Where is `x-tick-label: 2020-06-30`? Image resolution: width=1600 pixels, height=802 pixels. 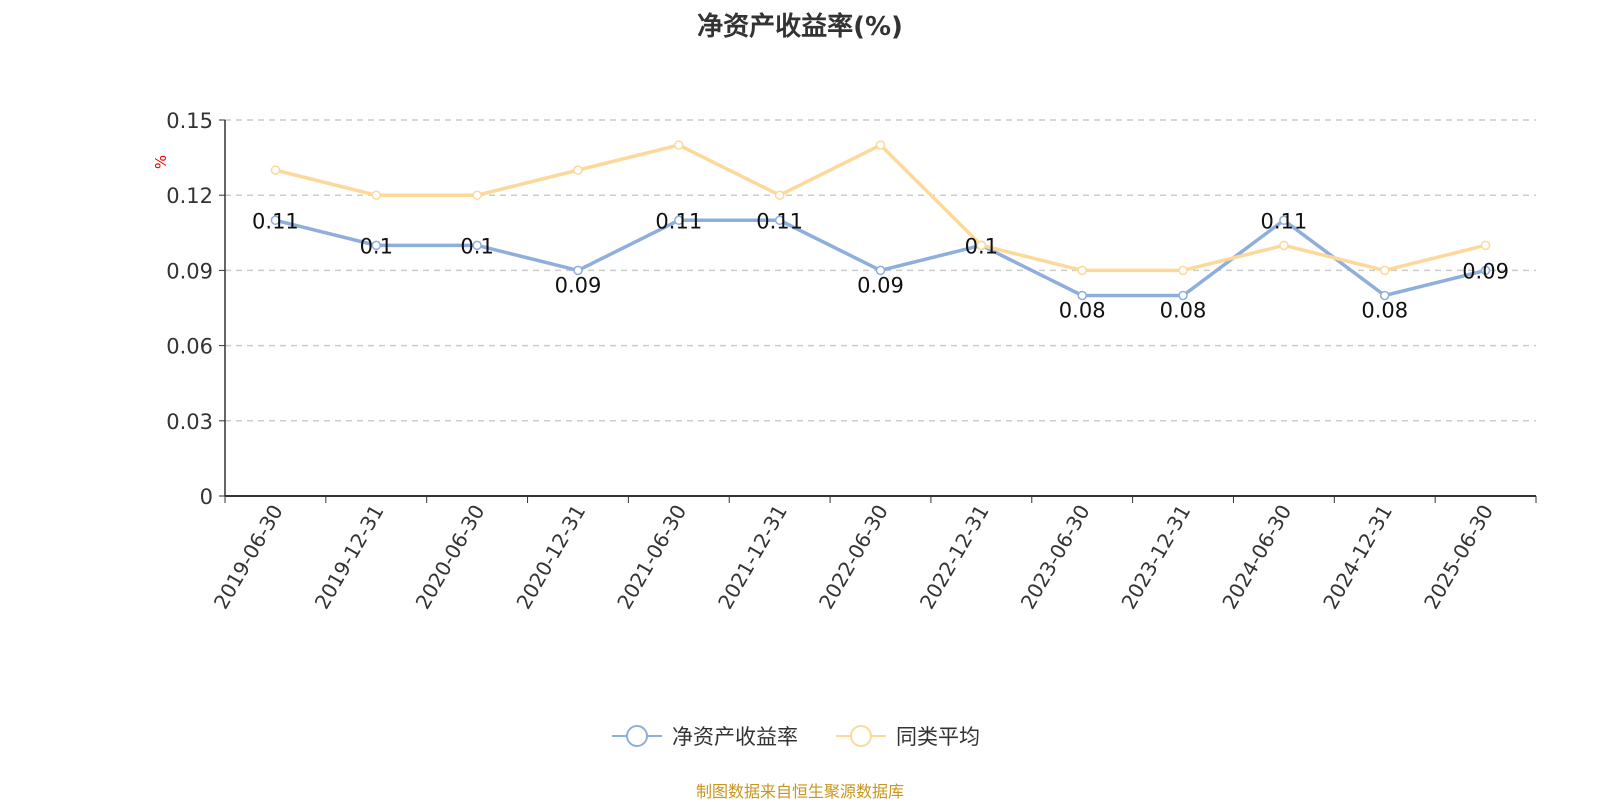 x-tick-label: 2020-06-30 is located at coordinates (450, 556).